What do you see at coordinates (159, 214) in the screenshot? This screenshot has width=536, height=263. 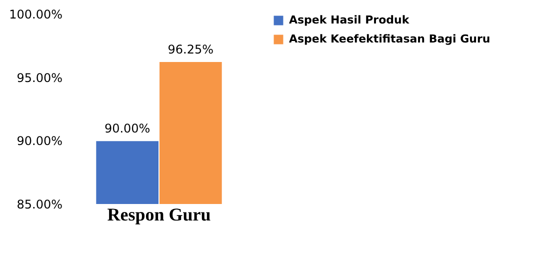 I see `x-tick-label: Respon Guru` at bounding box center [159, 214].